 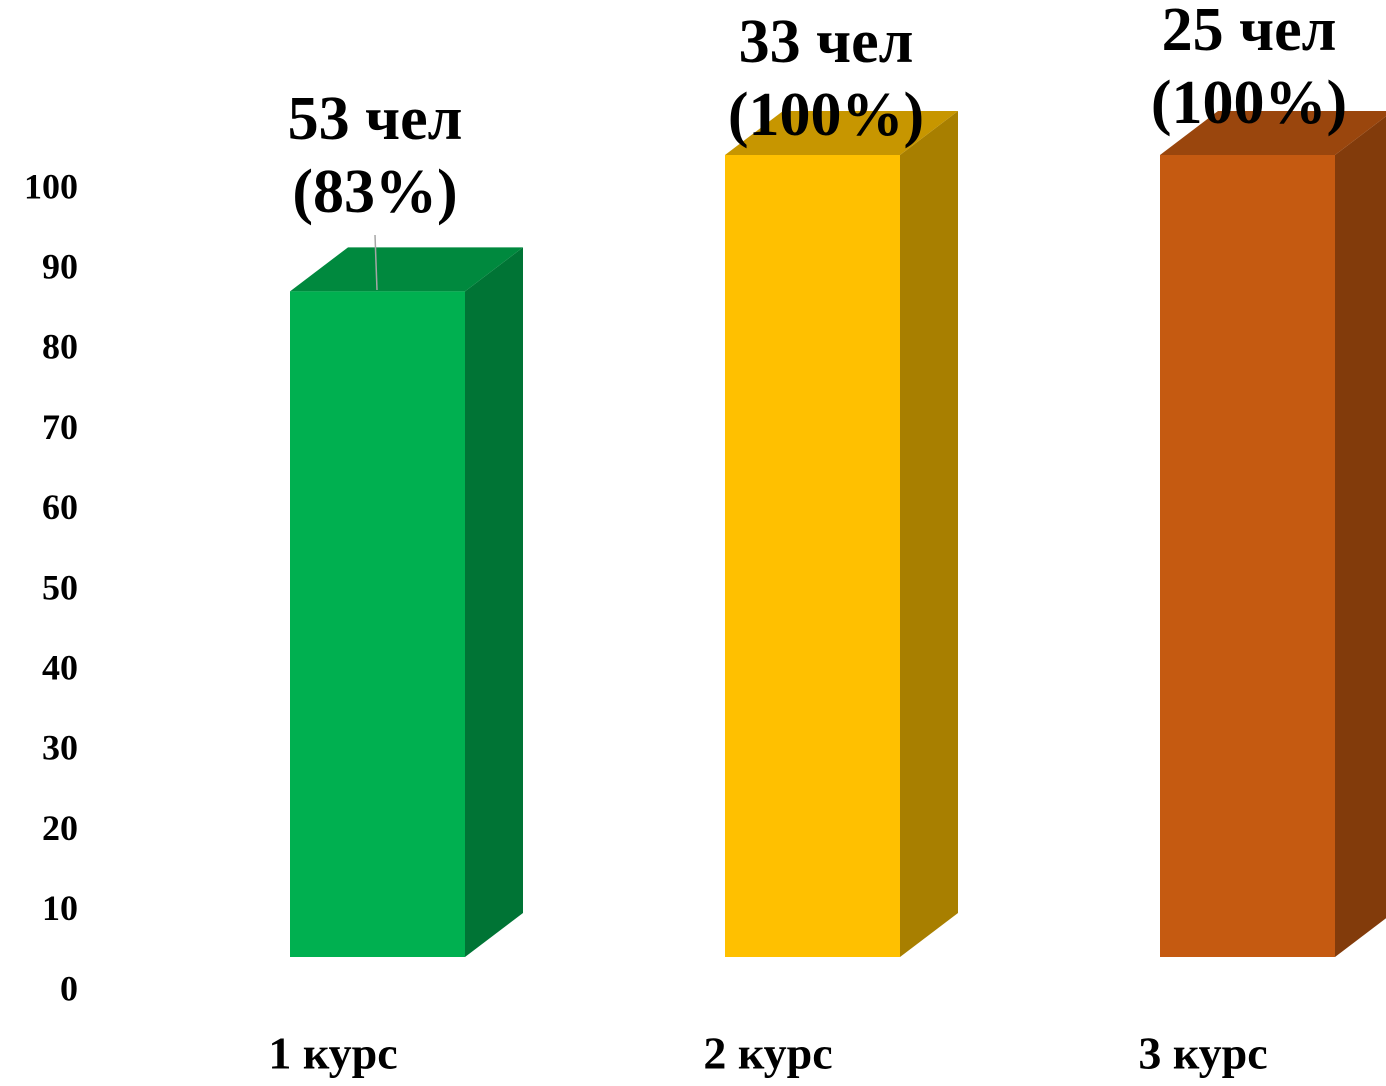 What do you see at coordinates (60, 266) in the screenshot?
I see `y-tick-label: 90` at bounding box center [60, 266].